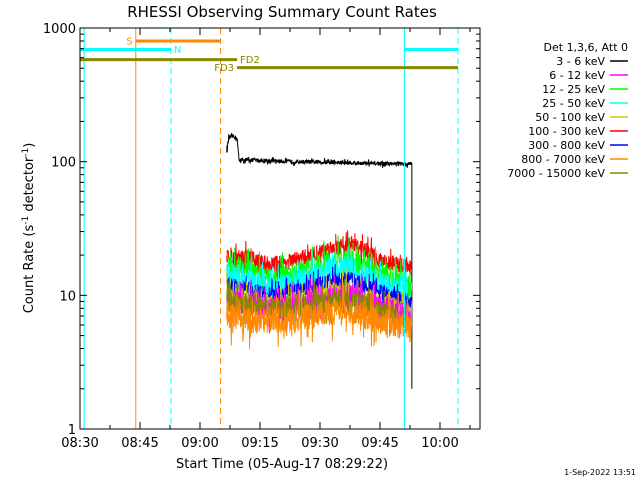  What do you see at coordinates (566, 131) in the screenshot?
I see `legend-label: 100 - 300 keV` at bounding box center [566, 131].